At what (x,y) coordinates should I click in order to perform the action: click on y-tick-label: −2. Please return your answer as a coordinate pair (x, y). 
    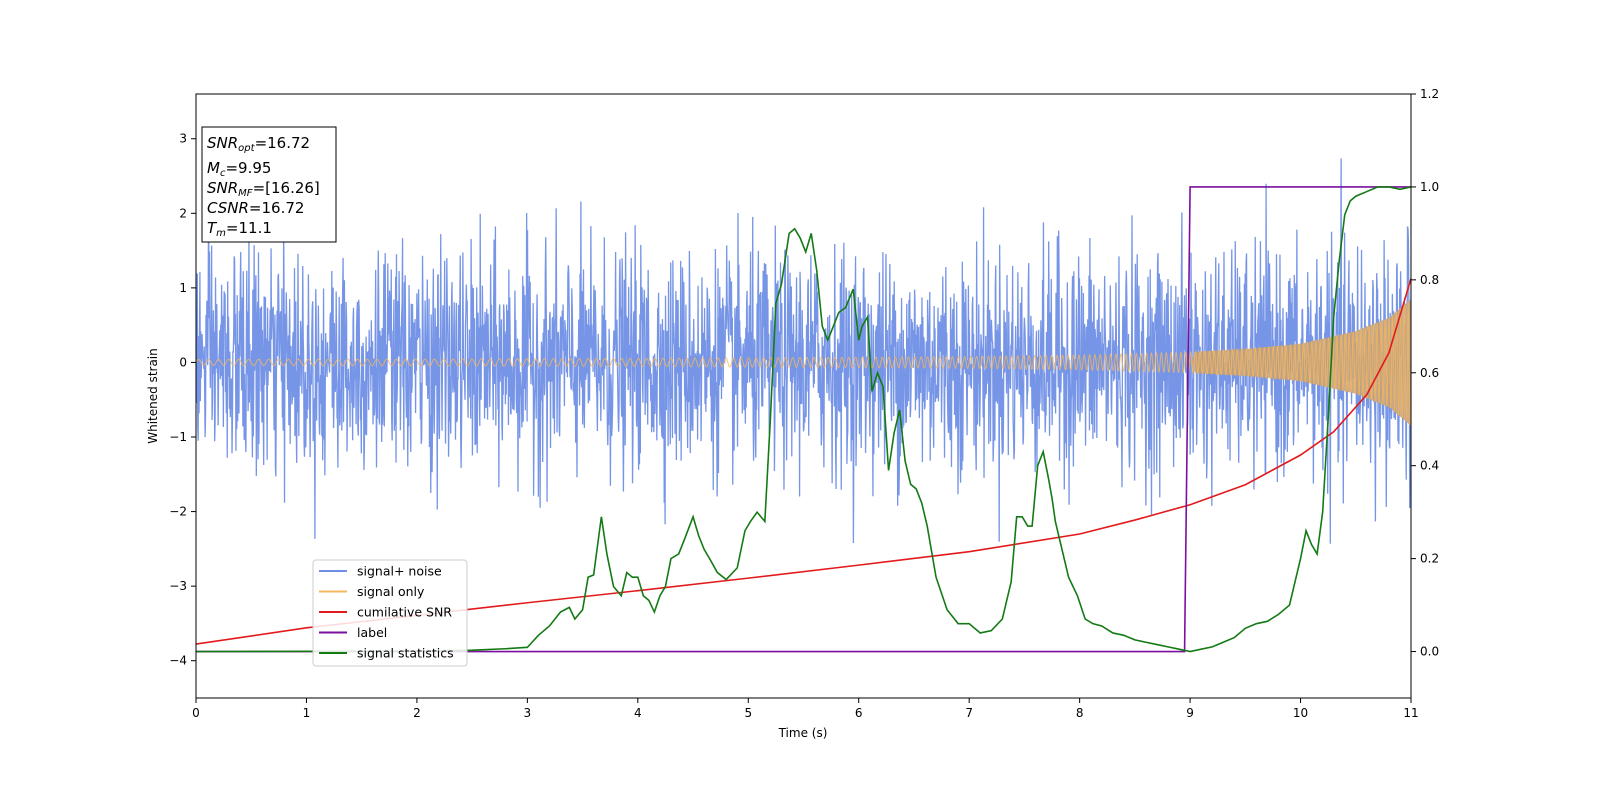
    Looking at the image, I should click on (178, 512).